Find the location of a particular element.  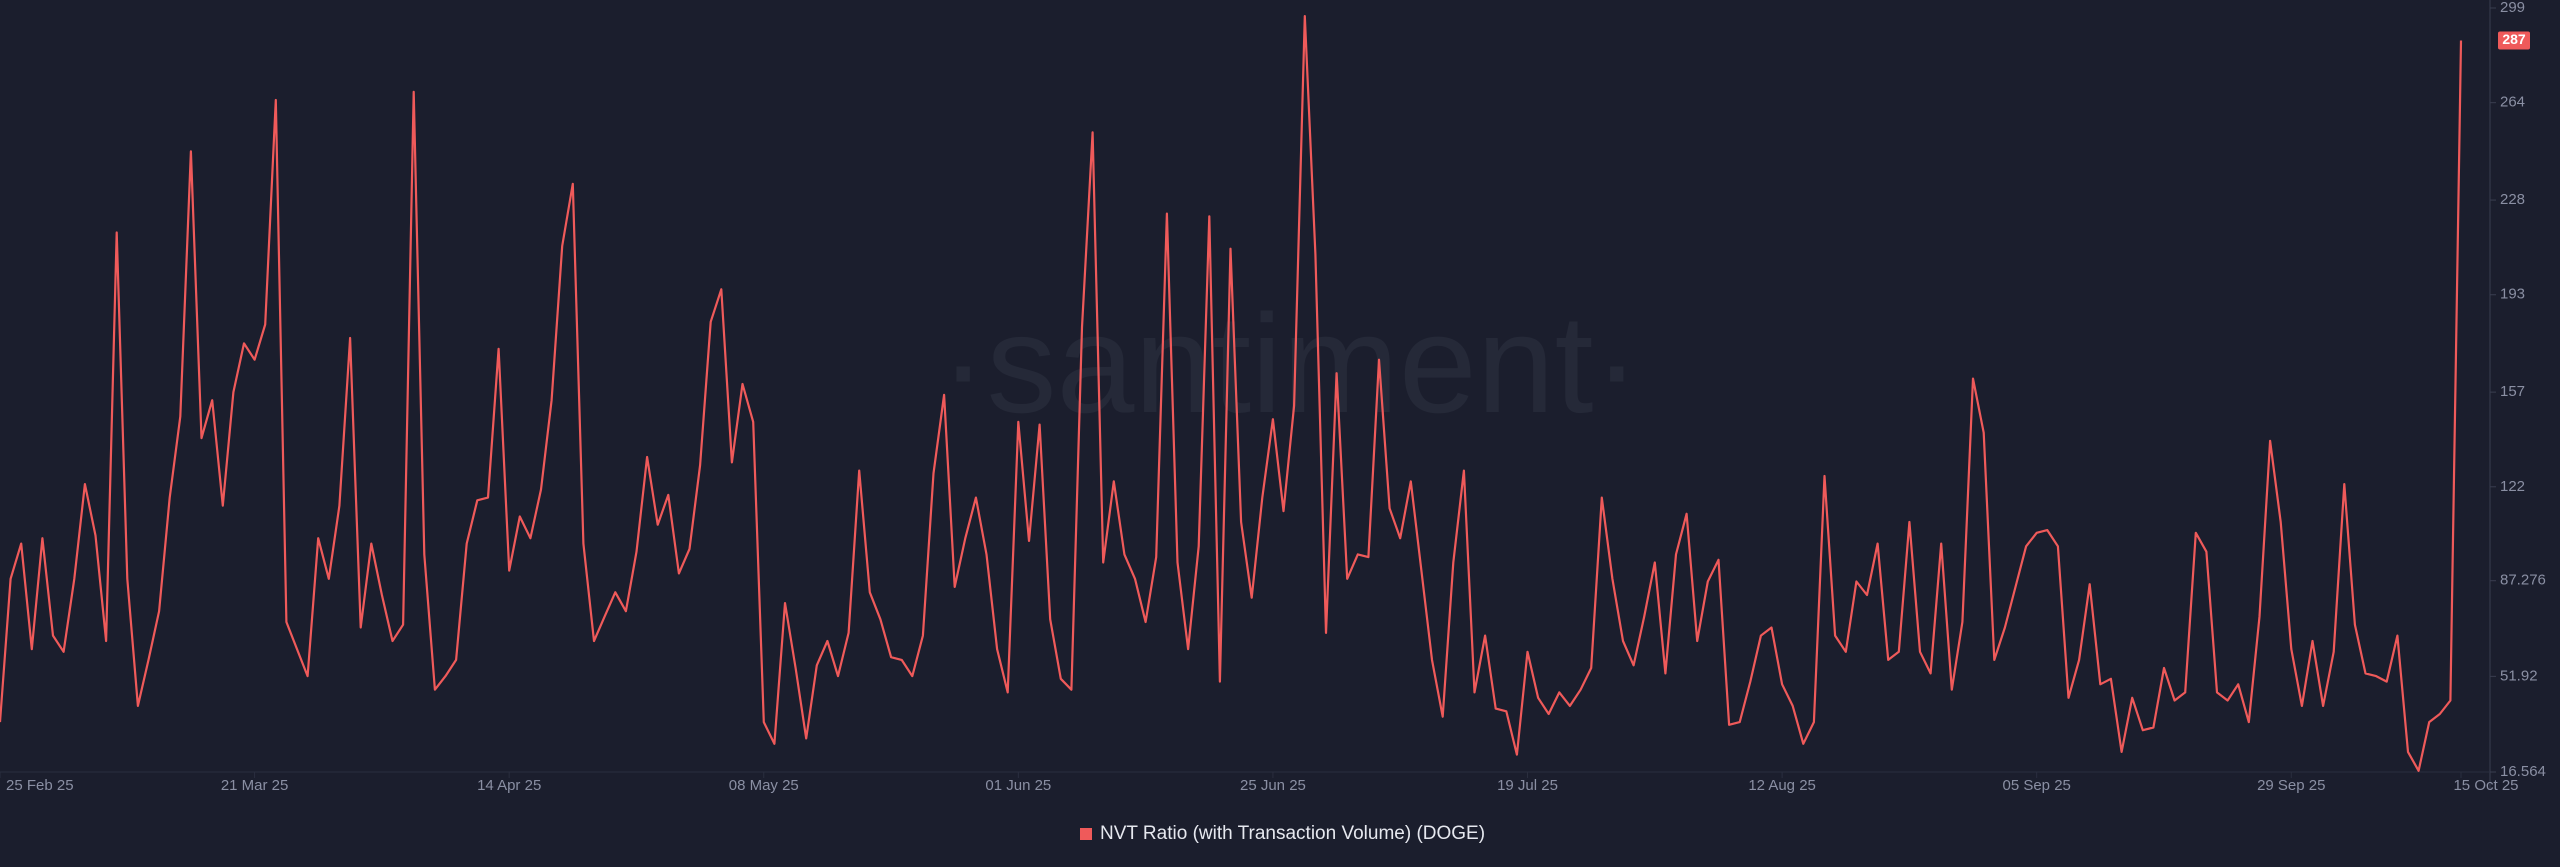

y-tick-label: 122 is located at coordinates (2512, 486).